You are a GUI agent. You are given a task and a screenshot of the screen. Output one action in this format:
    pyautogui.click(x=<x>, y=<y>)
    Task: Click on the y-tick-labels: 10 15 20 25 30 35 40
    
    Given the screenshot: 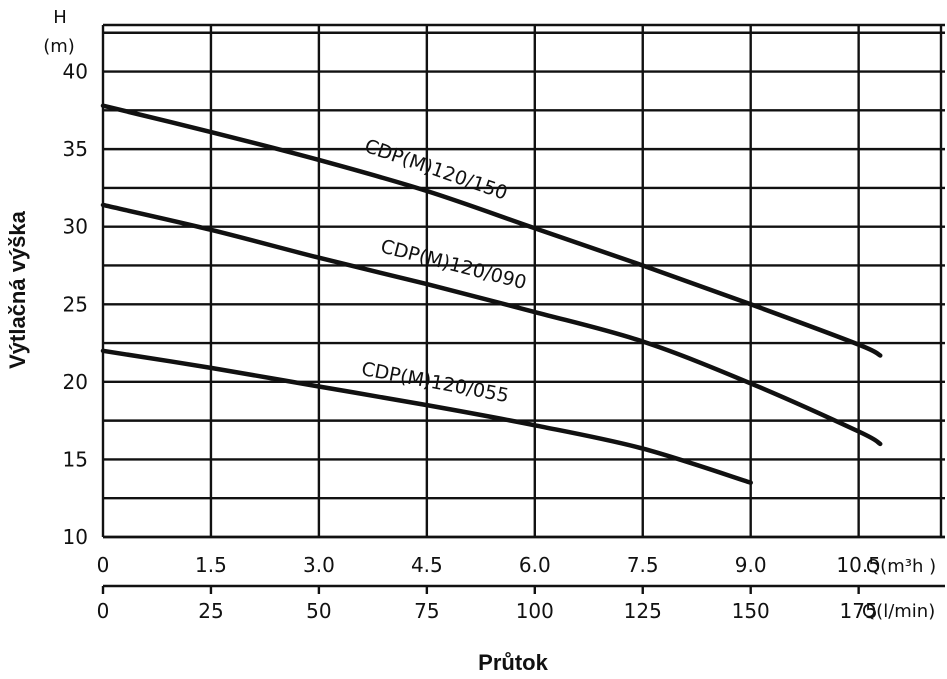 What is the action you would take?
    pyautogui.click(x=75, y=304)
    